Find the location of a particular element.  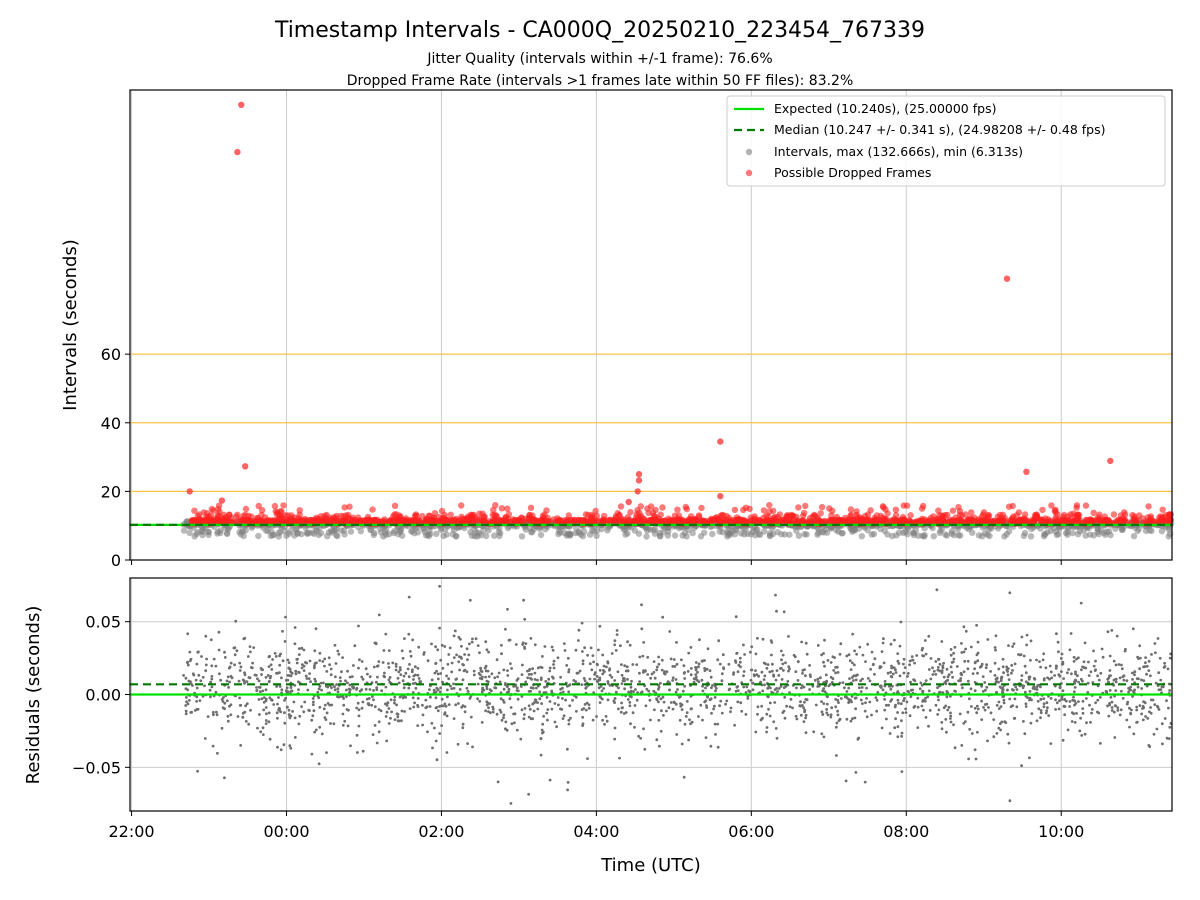

dropped-frame-outlier is located at coordinates (189, 491).